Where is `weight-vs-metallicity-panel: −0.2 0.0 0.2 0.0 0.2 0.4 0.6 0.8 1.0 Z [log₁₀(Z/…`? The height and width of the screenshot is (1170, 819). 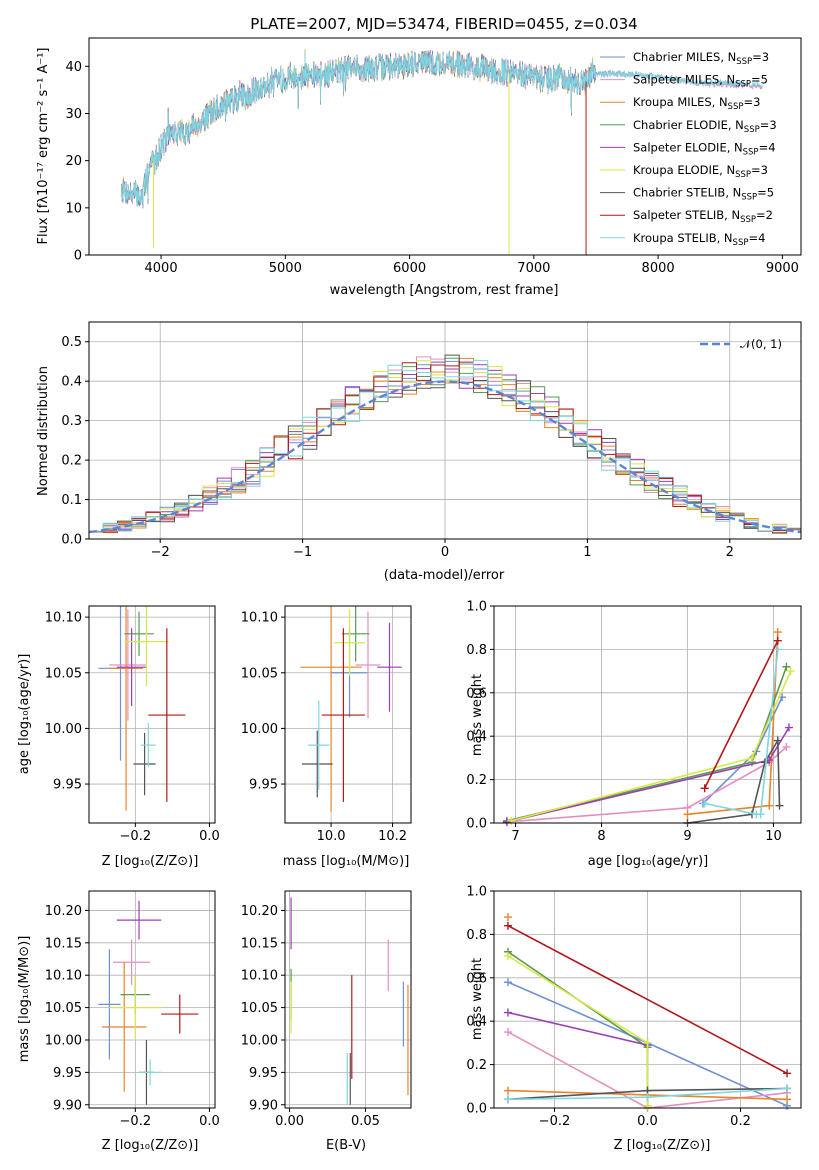
weight-vs-metallicity-panel: −0.2 0.0 0.2 0.0 0.2 0.4 0.6 0.8 1.0 Z [log₁₀(Z/… is located at coordinates (634, 1019).